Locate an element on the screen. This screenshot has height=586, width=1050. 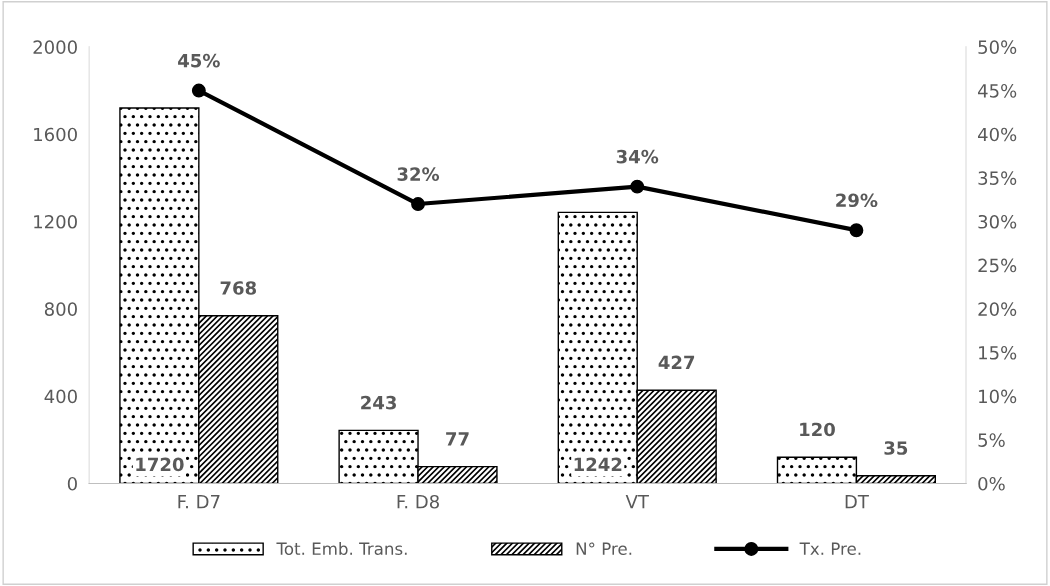
x-tick-label: DT is located at coordinates (857, 502).